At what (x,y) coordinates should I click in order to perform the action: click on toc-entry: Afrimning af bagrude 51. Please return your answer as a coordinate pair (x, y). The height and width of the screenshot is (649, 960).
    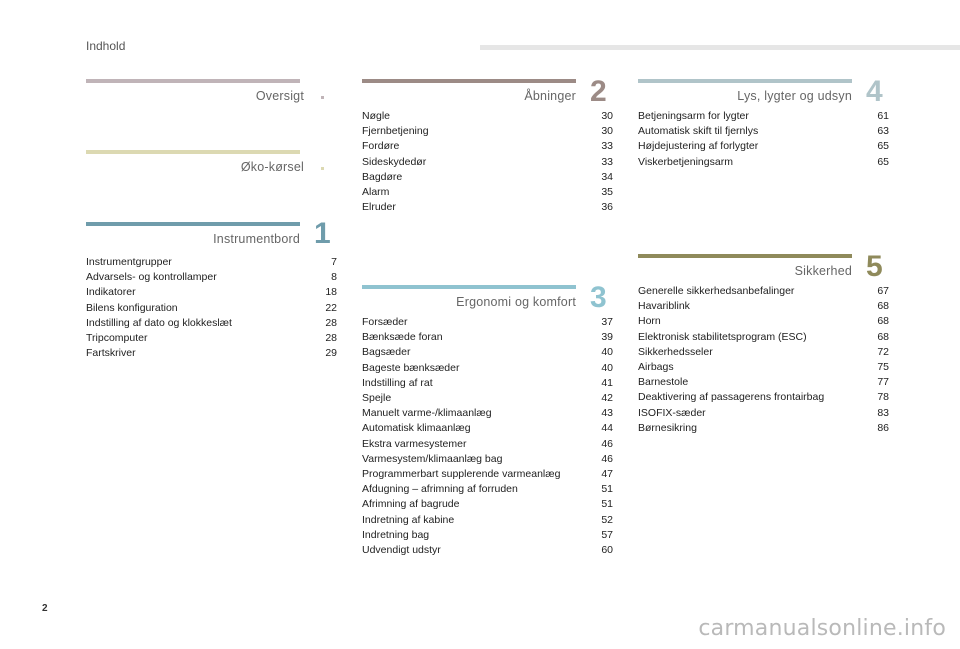
    Looking at the image, I should click on (487, 504).